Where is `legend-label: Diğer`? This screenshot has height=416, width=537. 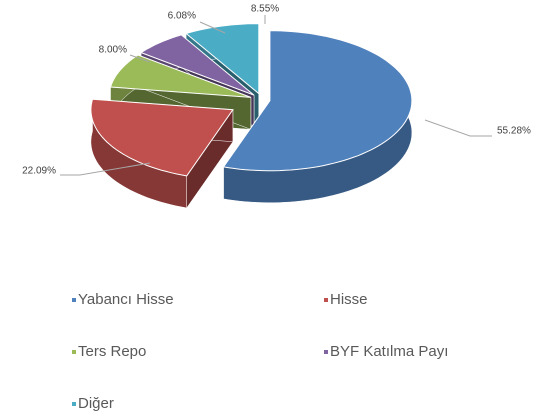 legend-label: Diğer is located at coordinates (96, 403).